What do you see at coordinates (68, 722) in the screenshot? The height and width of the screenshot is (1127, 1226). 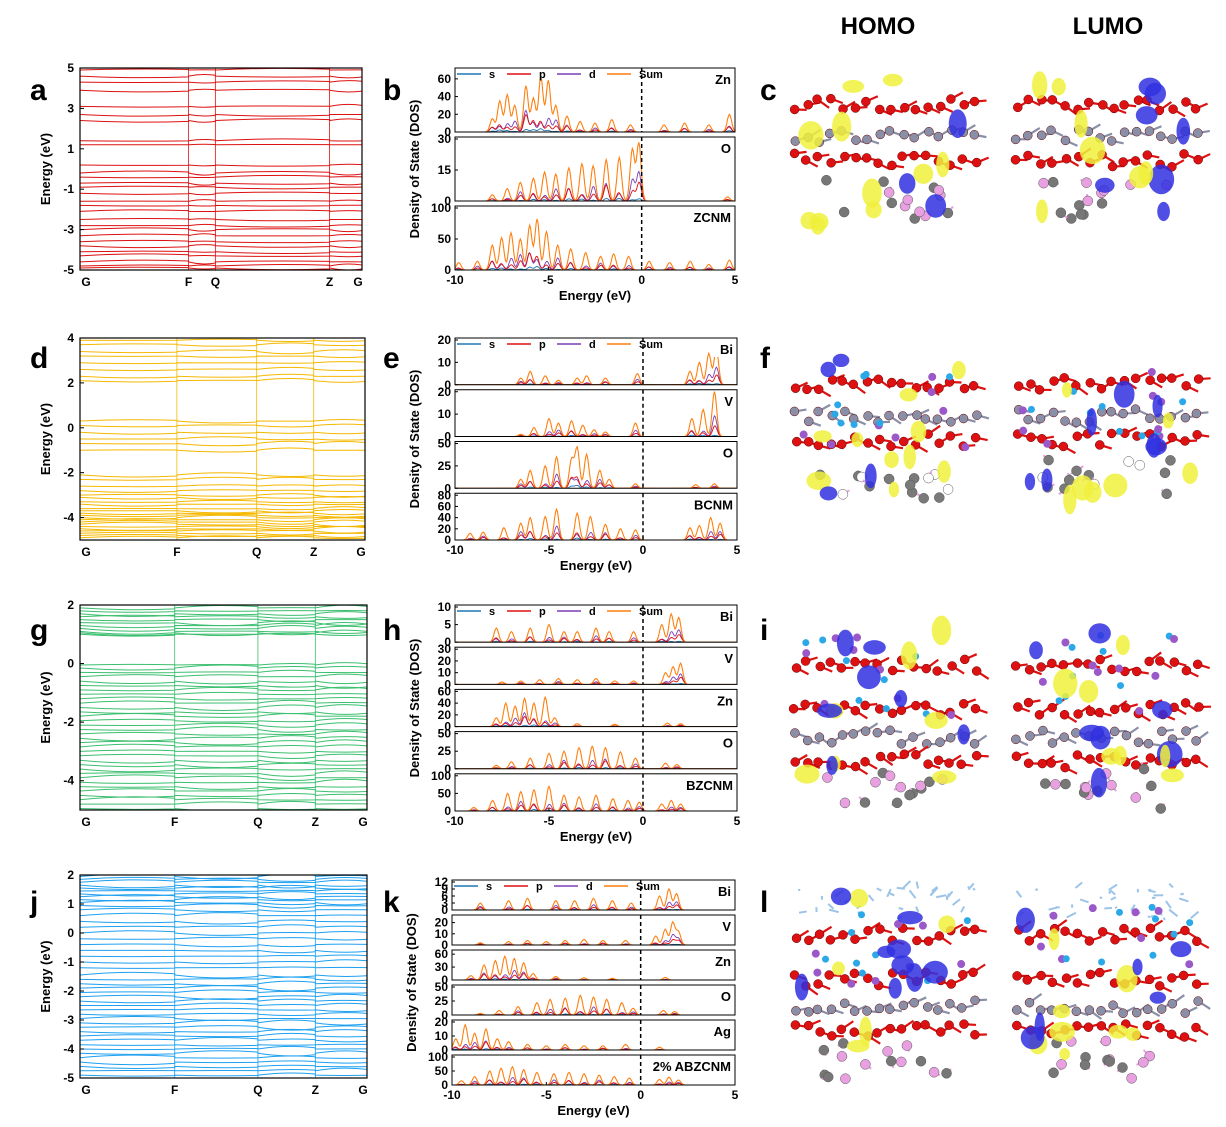 I see `y-tick-label: -2` at bounding box center [68, 722].